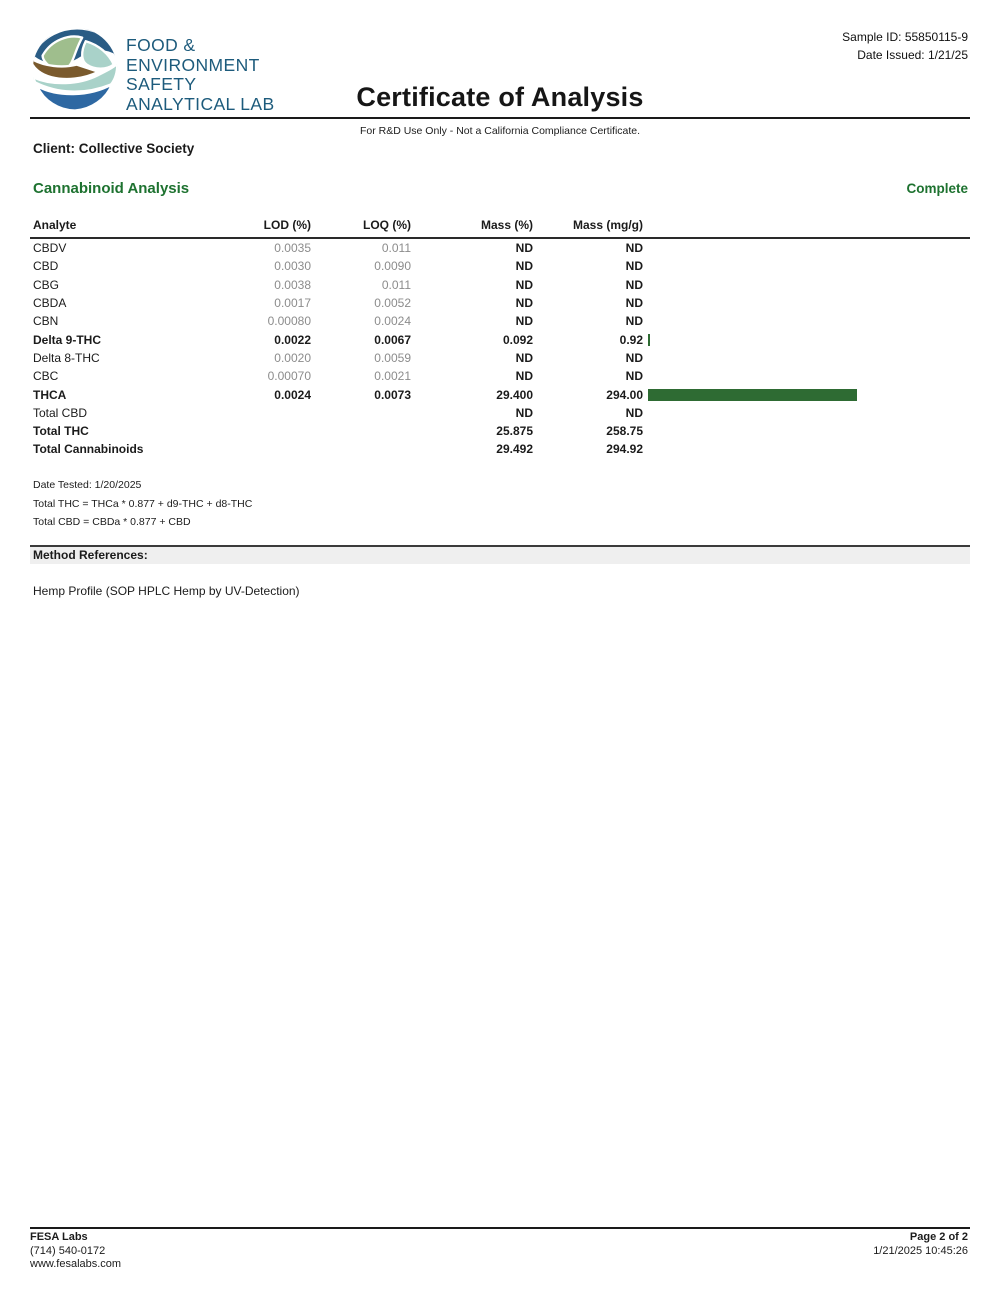 This screenshot has height=1297, width=1000. I want to click on loq-value: 0.0021, so click(392, 376).